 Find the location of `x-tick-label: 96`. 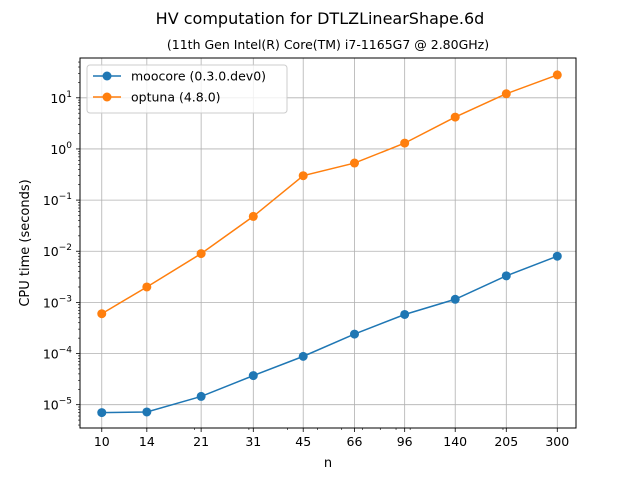

x-tick-label: 96 is located at coordinates (405, 441).